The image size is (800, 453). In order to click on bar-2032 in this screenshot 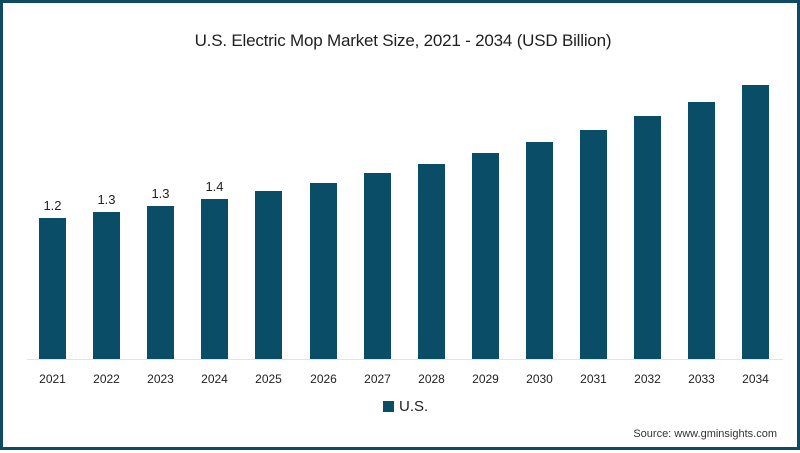, I will do `click(647, 237)`.